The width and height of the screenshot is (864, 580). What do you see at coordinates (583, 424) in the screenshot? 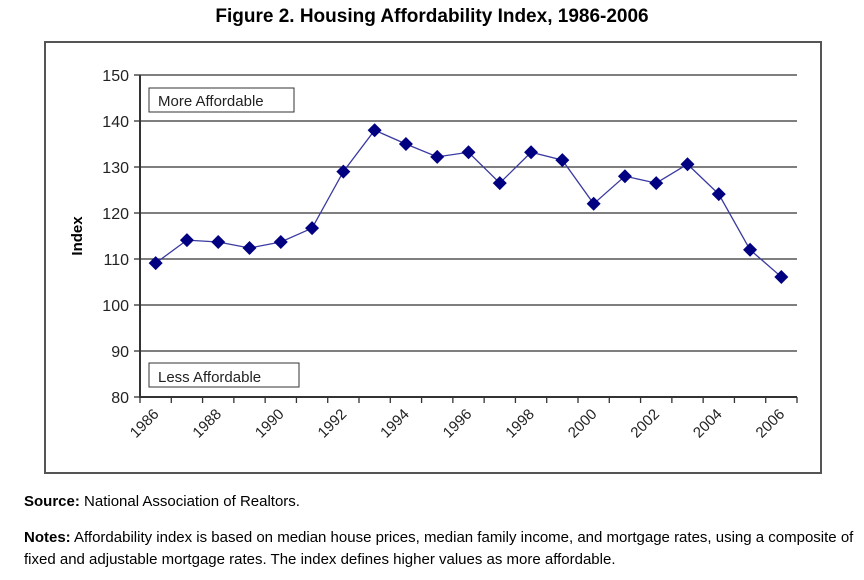
I see `x-tick-label: 2000` at bounding box center [583, 424].